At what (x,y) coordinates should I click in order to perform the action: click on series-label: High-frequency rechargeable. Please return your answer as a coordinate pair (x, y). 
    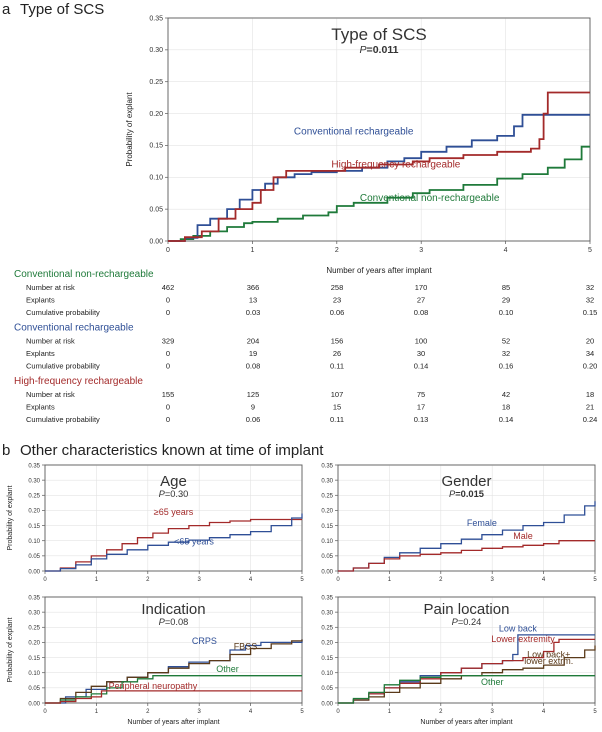
    Looking at the image, I should click on (395, 165).